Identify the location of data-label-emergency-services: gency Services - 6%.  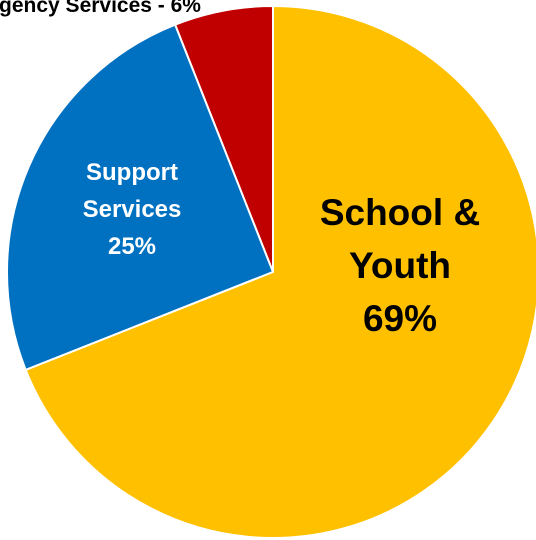
(100, 8).